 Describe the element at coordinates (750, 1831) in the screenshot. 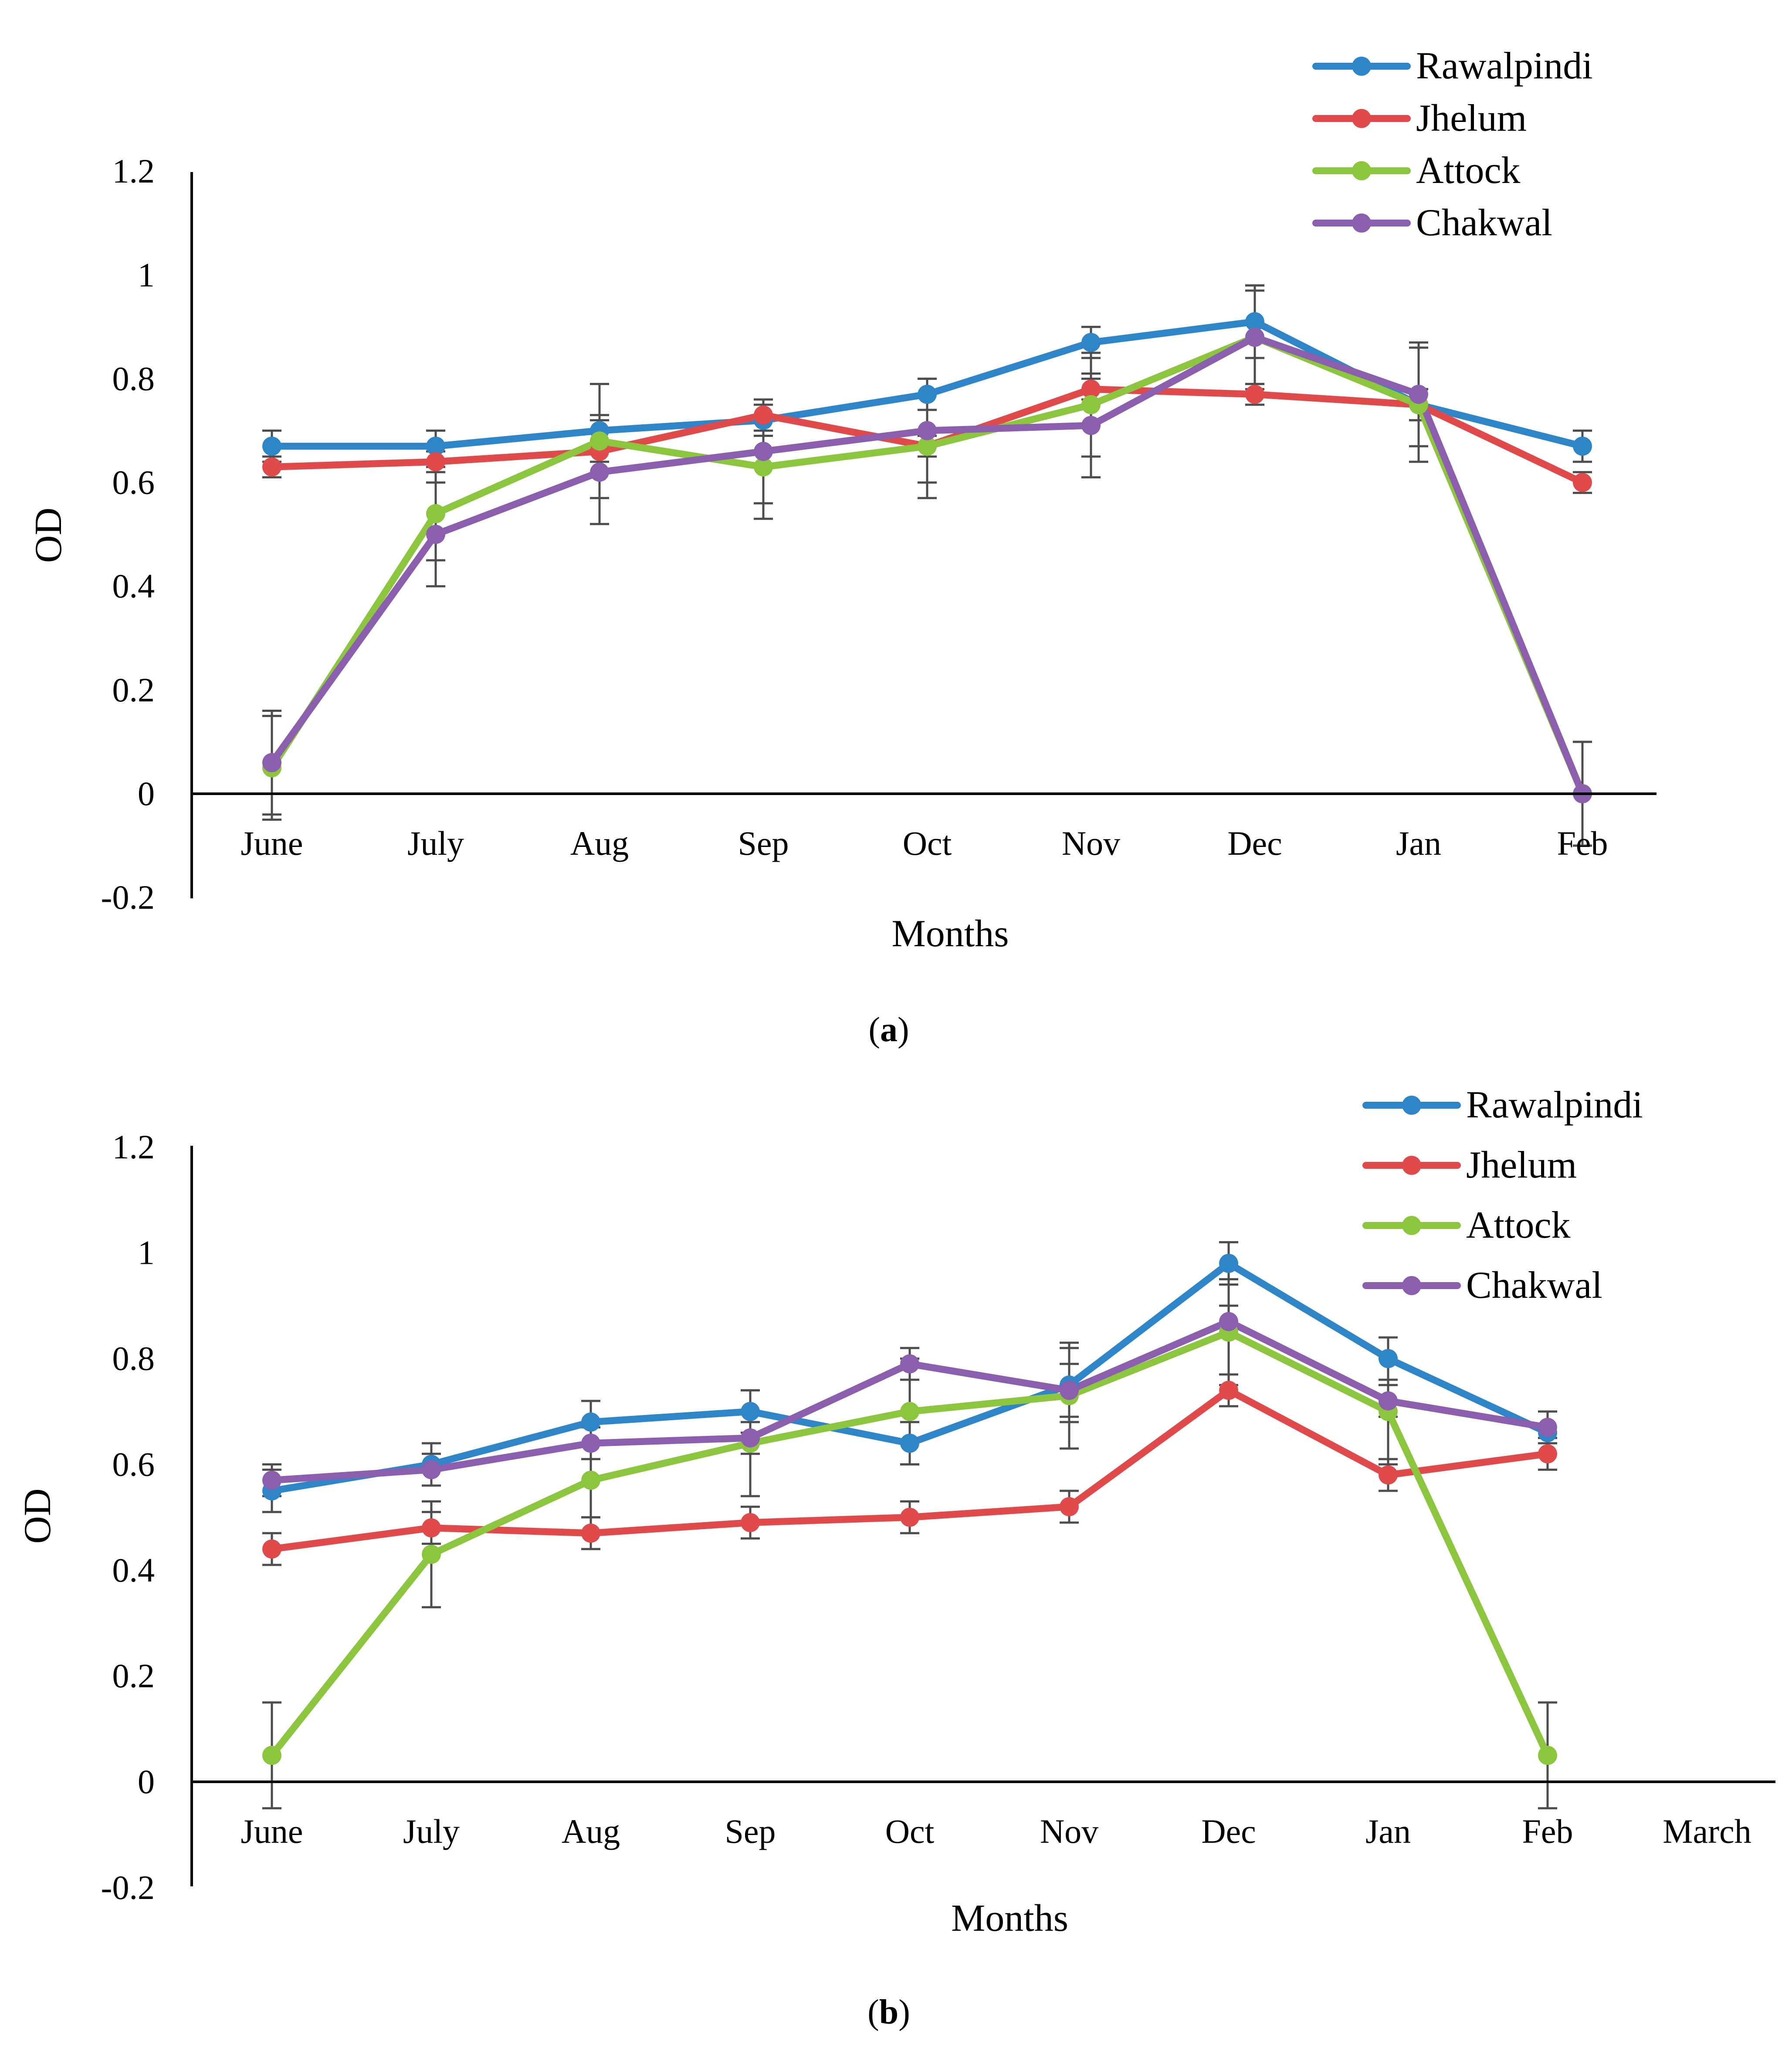

I see `x-tick-label: Sep` at that location.